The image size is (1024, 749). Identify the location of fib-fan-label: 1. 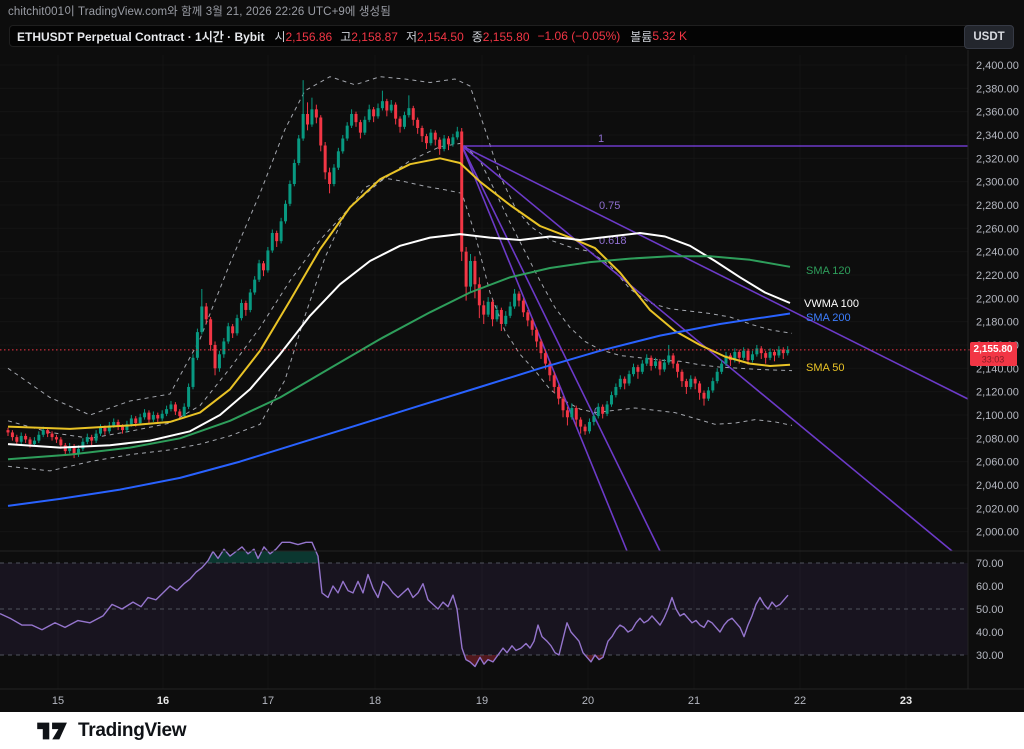
(601, 139).